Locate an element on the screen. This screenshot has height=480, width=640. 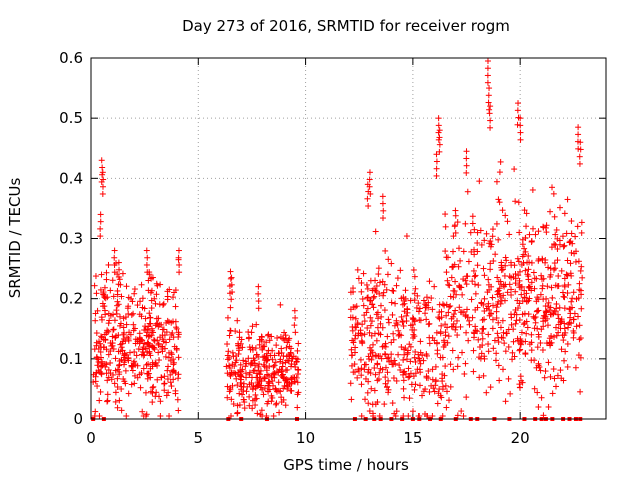
y-tick-label: 0.5 is located at coordinates (71, 118).